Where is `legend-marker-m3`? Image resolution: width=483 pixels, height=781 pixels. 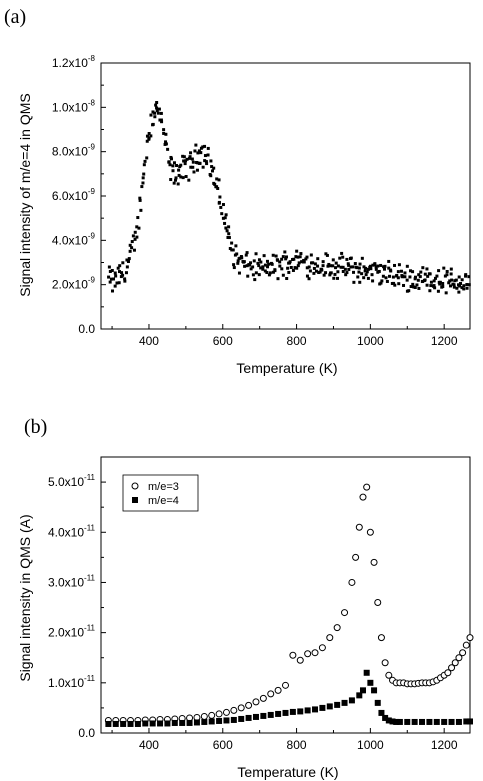
legend-marker-m3 is located at coordinates (135, 486).